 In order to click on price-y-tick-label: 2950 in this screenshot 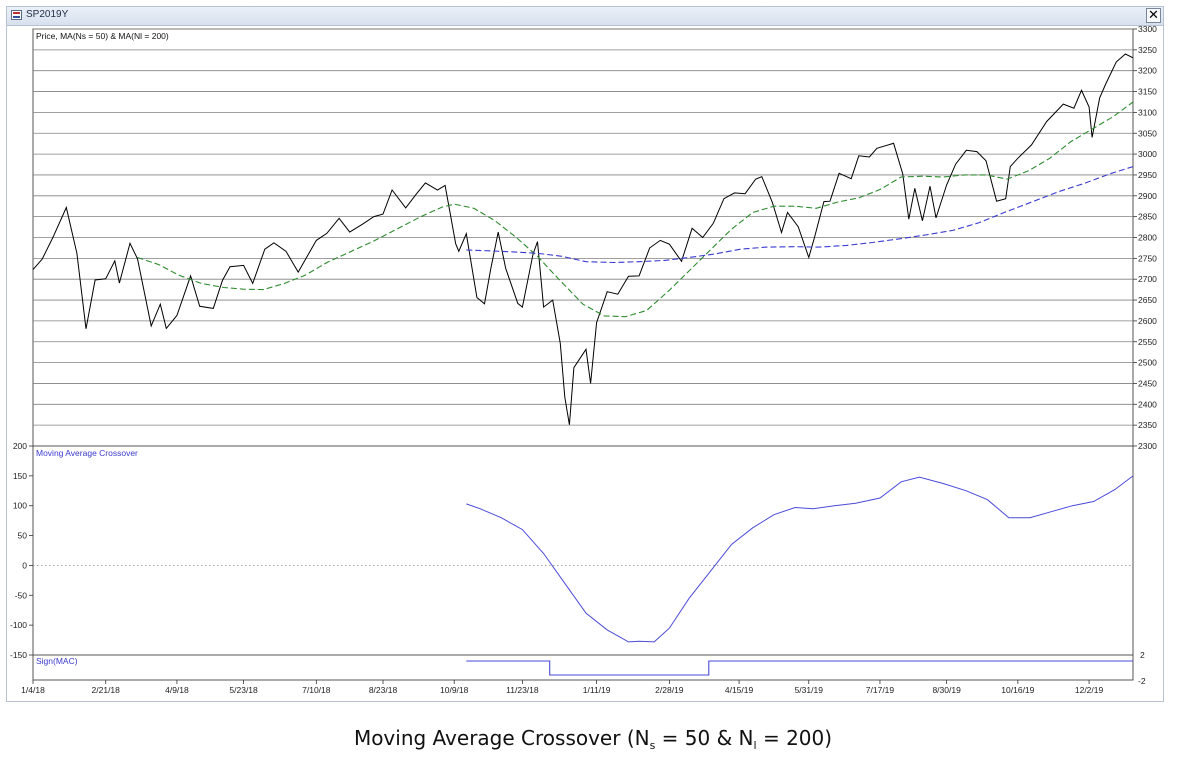, I will do `click(1147, 175)`.